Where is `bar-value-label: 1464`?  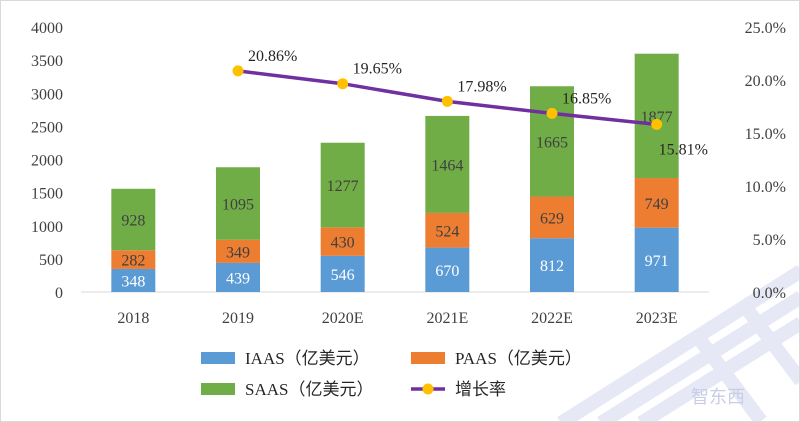 bar-value-label: 1464 is located at coordinates (447, 165).